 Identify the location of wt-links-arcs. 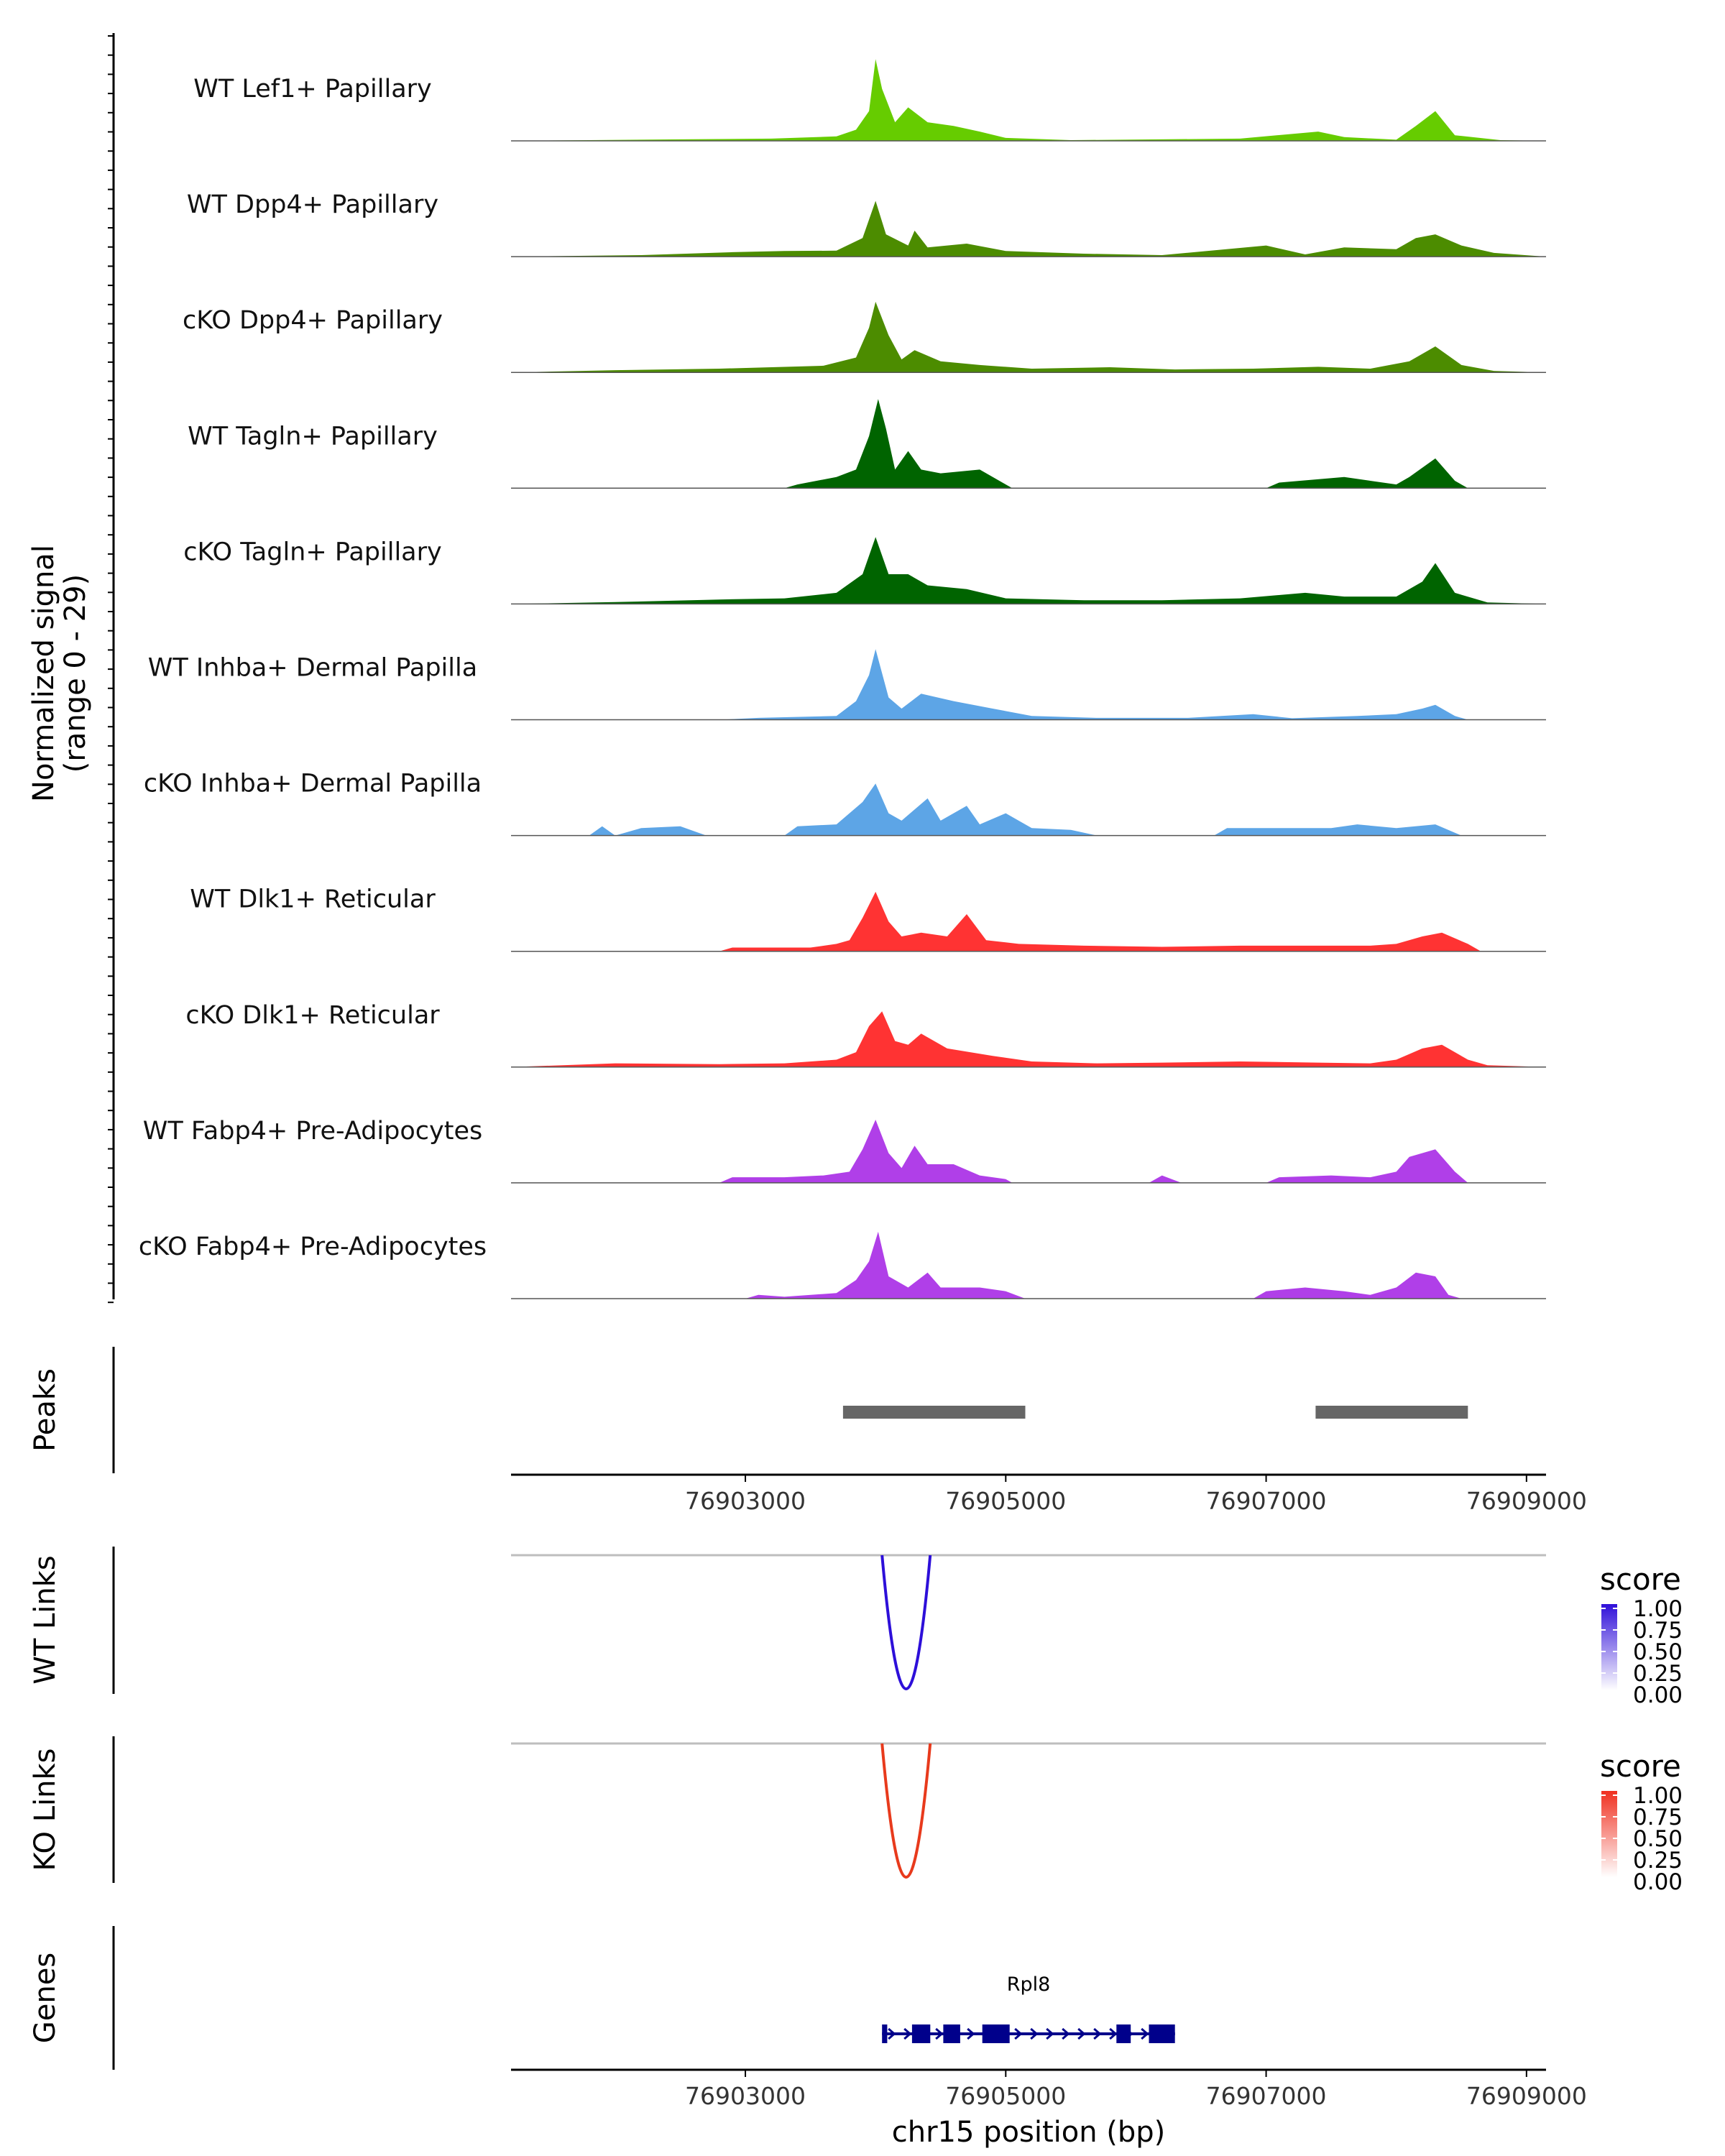
(906, 1622).